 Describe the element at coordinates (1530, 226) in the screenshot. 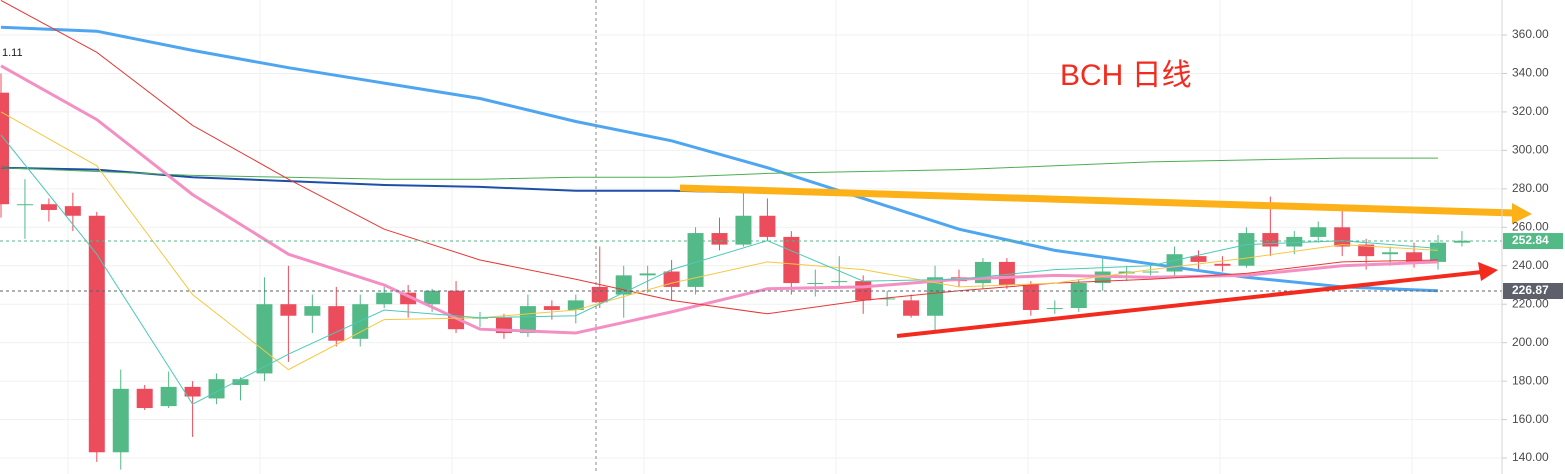

I see `y-tick-label: 260.00` at that location.